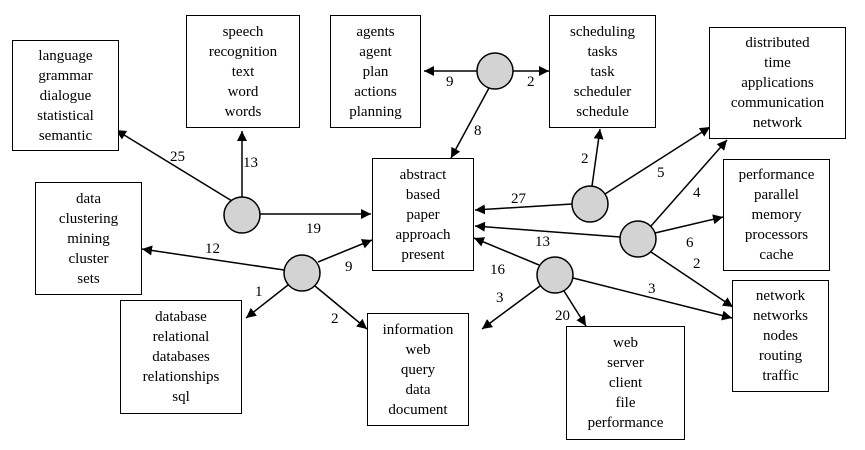 The image size is (865, 450). I want to click on topic-word: communication, so click(777, 103).